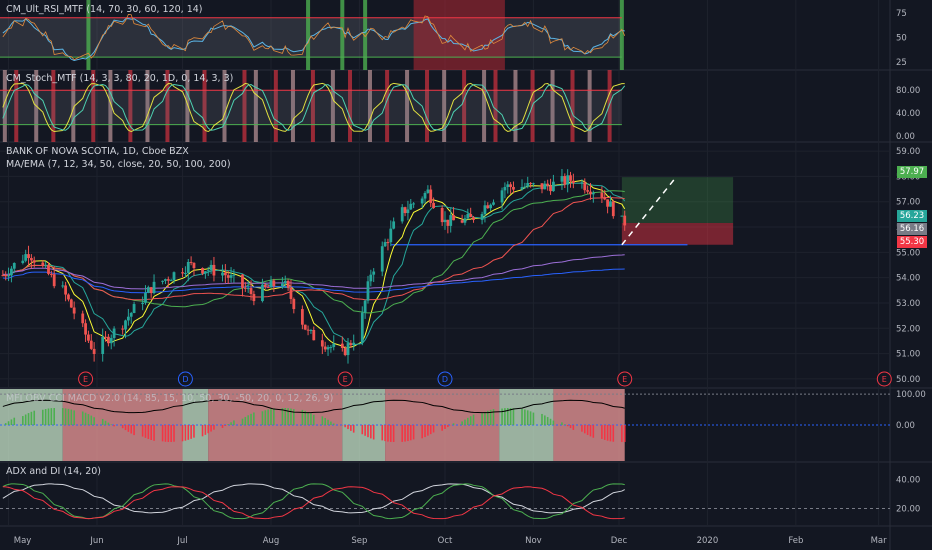  What do you see at coordinates (912, 172) in the screenshot?
I see `target-price-tag: 57.97` at bounding box center [912, 172].